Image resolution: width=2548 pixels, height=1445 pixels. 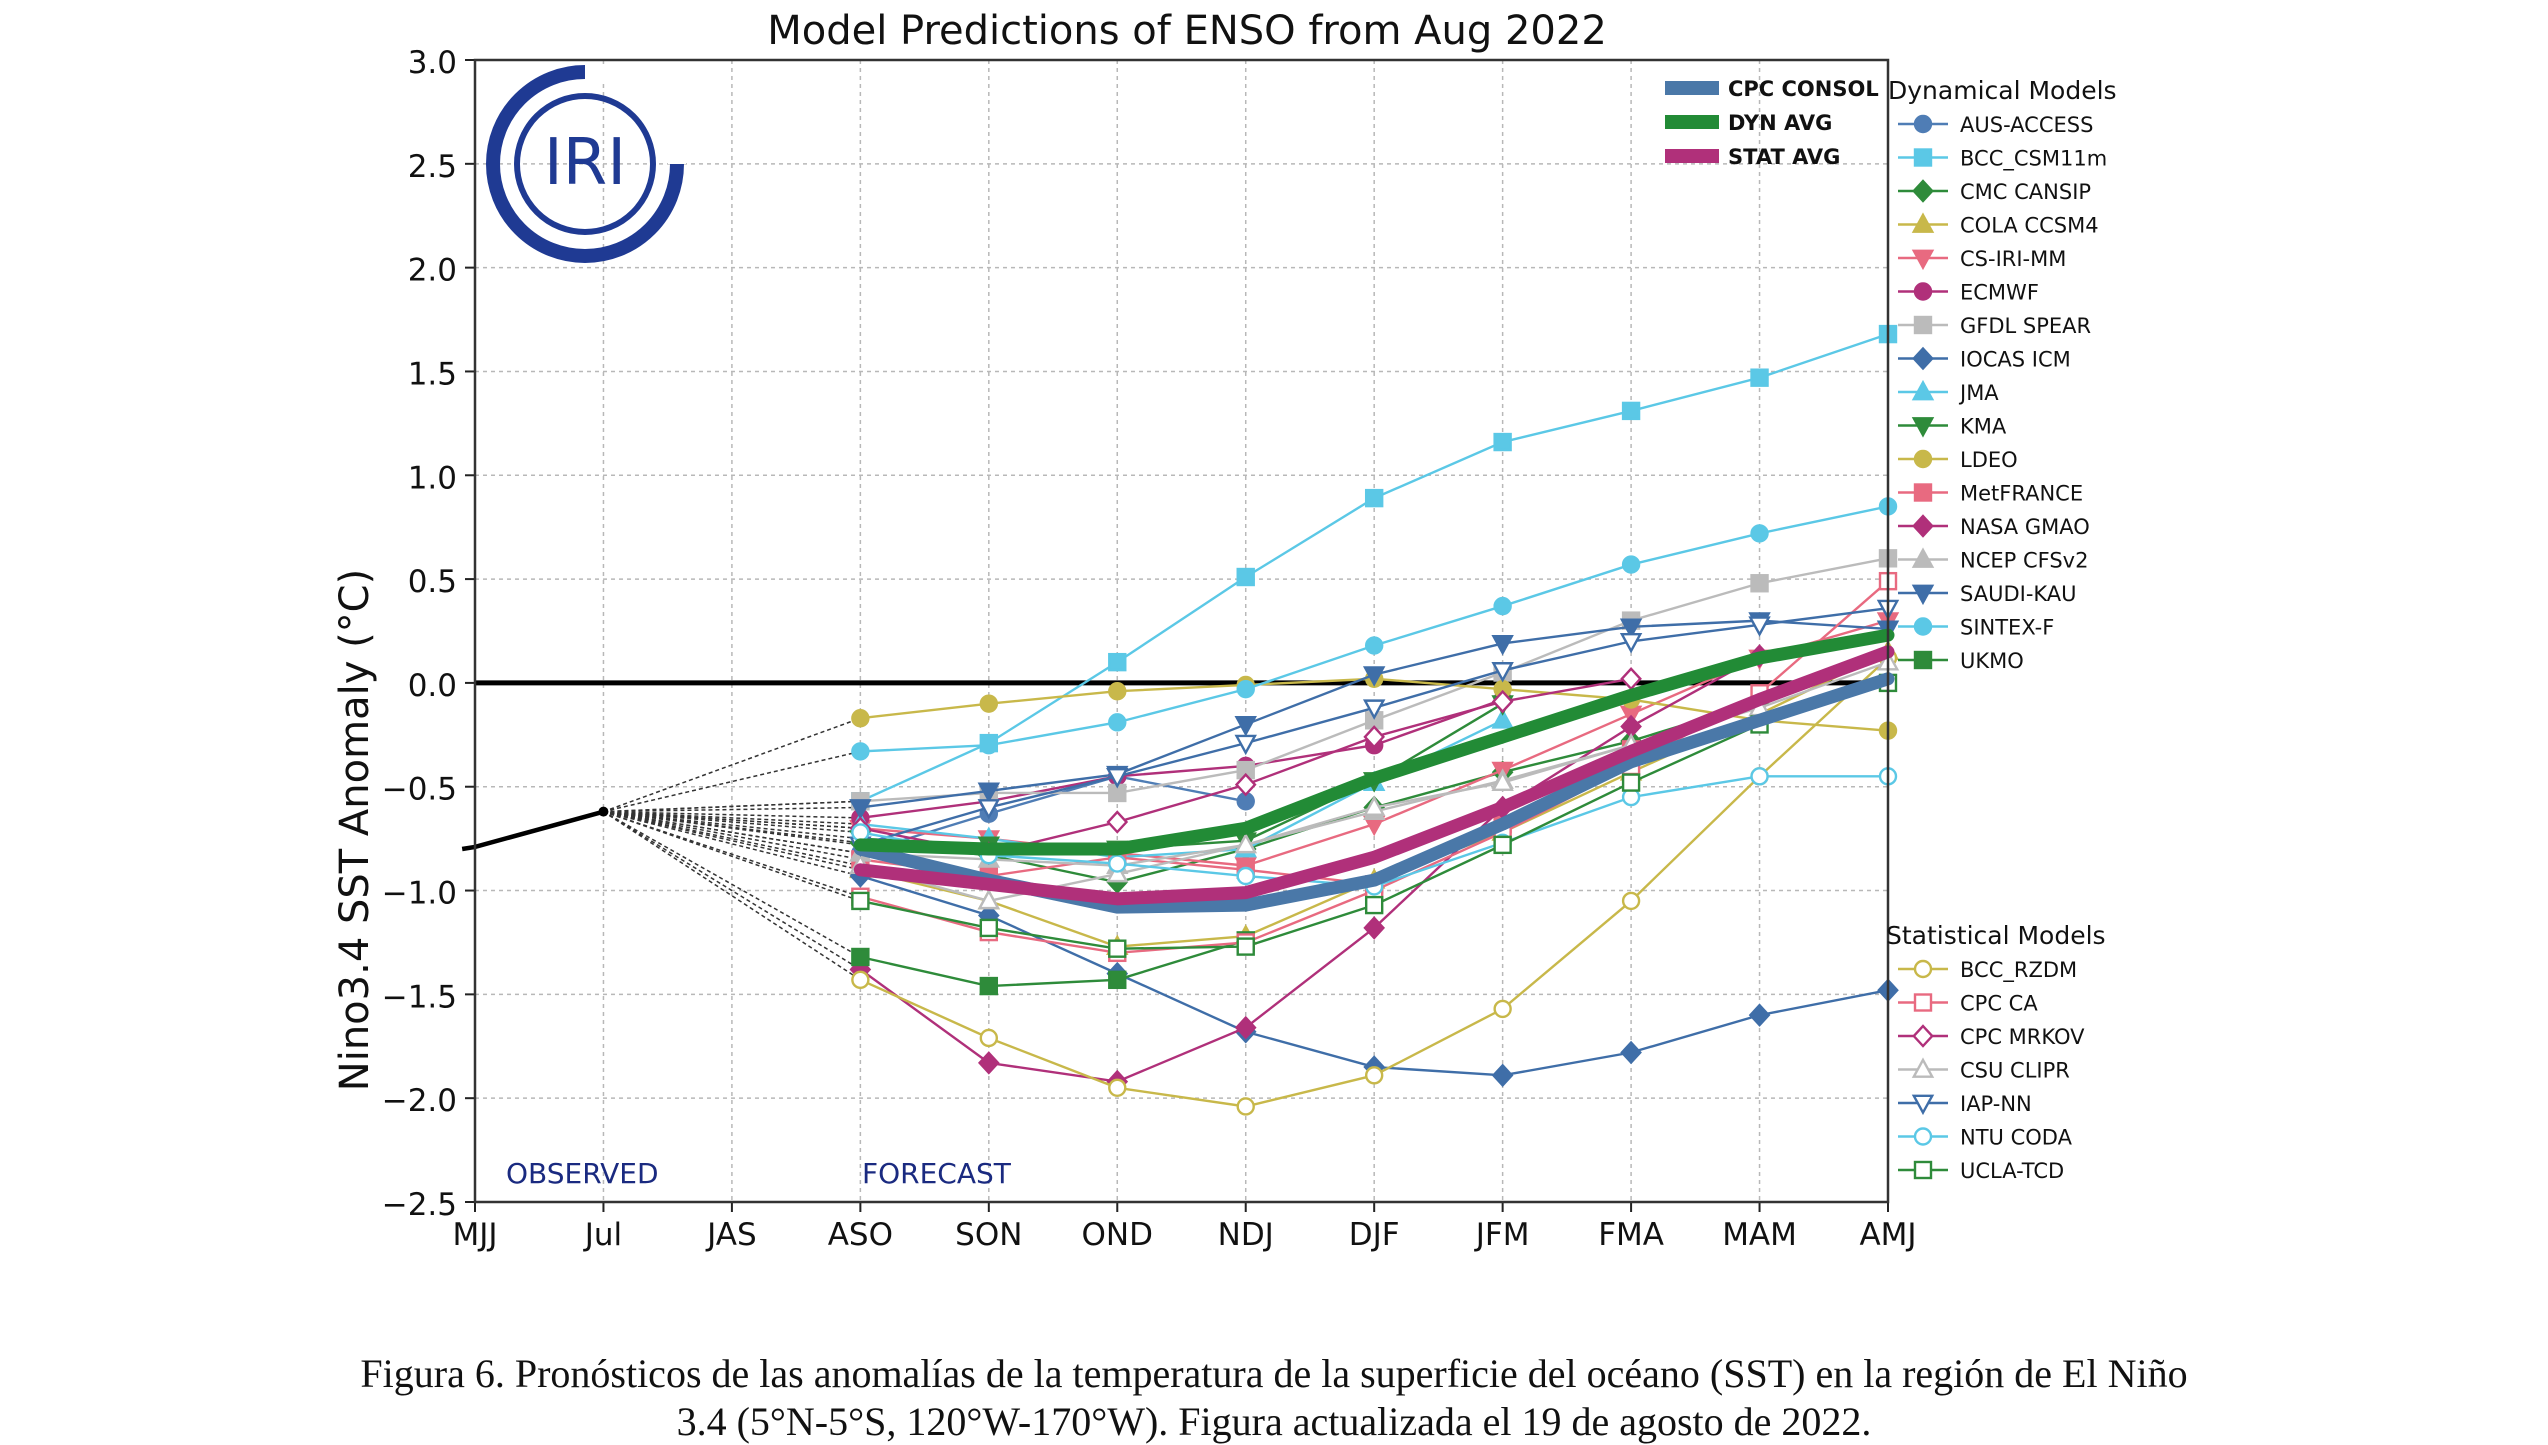 What do you see at coordinates (1631, 1235) in the screenshot?
I see `x-tick-label: FMA` at bounding box center [1631, 1235].